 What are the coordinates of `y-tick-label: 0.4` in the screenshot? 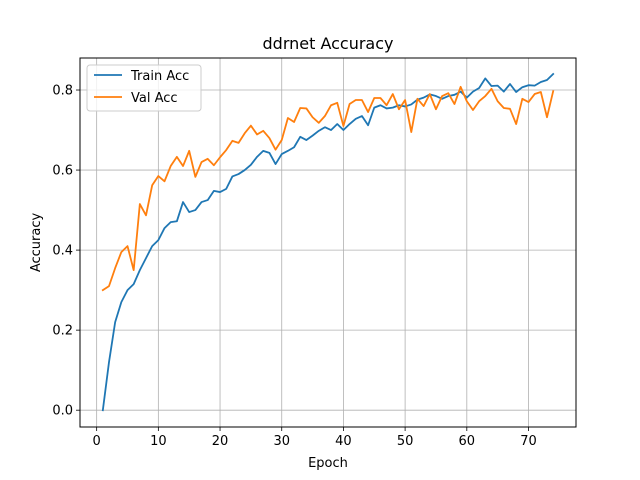 It's located at (62, 251).